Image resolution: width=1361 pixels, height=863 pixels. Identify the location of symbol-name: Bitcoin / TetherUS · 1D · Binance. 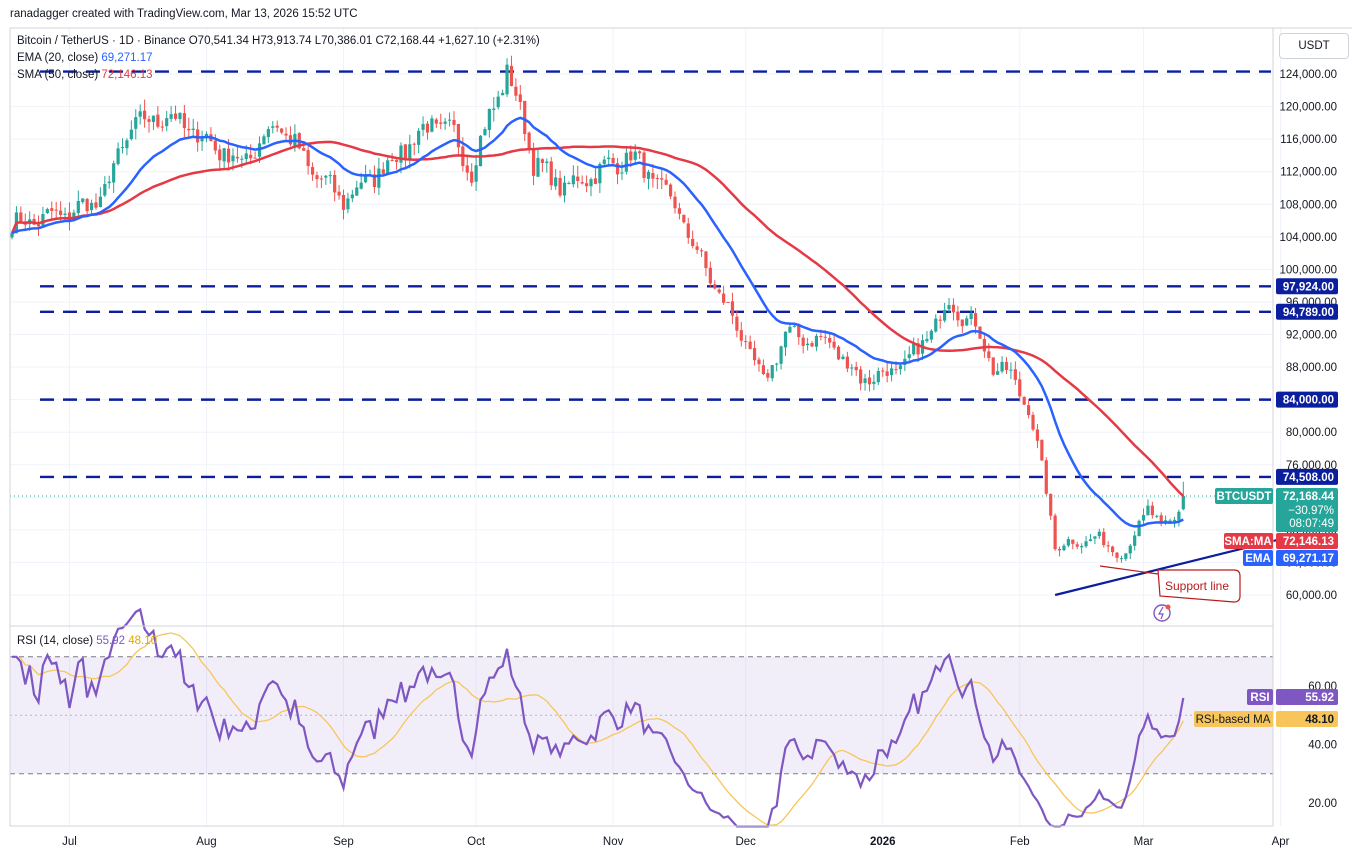
(101, 41).